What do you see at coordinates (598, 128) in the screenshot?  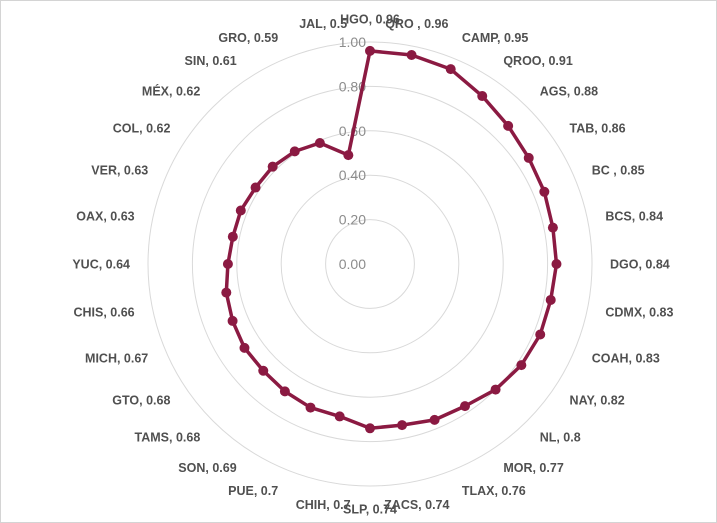 I see `category-label: TAB, 0.86` at bounding box center [598, 128].